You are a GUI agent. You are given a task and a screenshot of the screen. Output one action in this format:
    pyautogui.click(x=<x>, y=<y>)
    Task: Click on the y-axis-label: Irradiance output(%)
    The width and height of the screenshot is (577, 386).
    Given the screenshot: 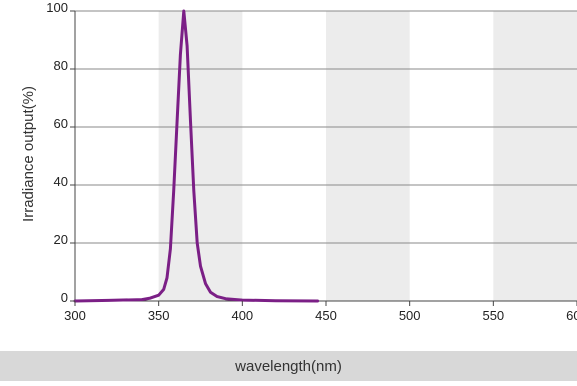 What is the action you would take?
    pyautogui.click(x=28, y=154)
    